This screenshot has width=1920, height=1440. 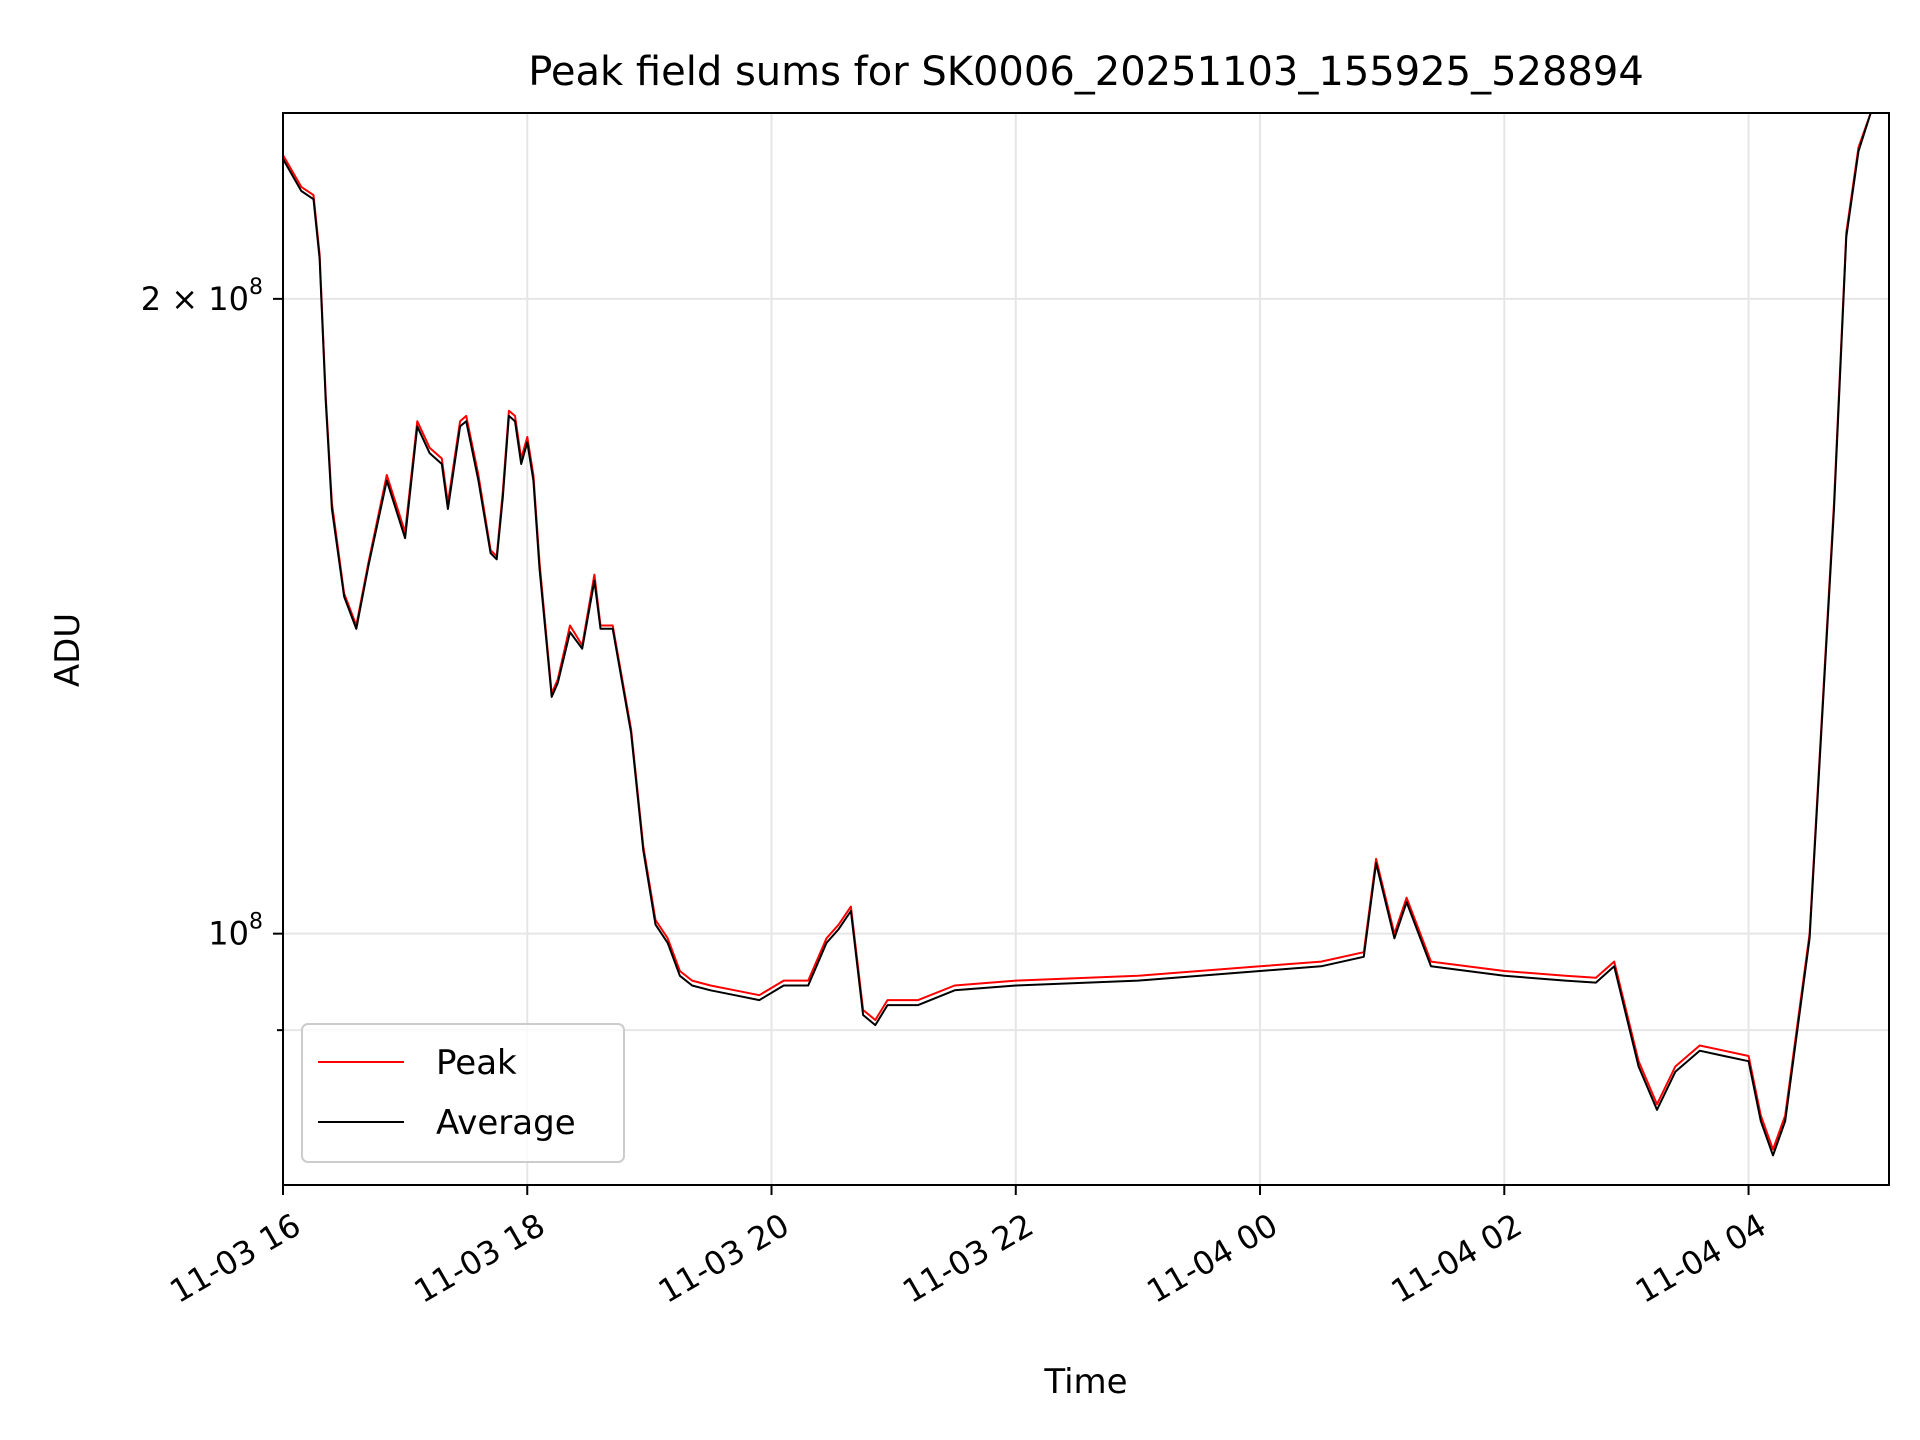 I want to click on legend-box, so click(x=463, y=1093).